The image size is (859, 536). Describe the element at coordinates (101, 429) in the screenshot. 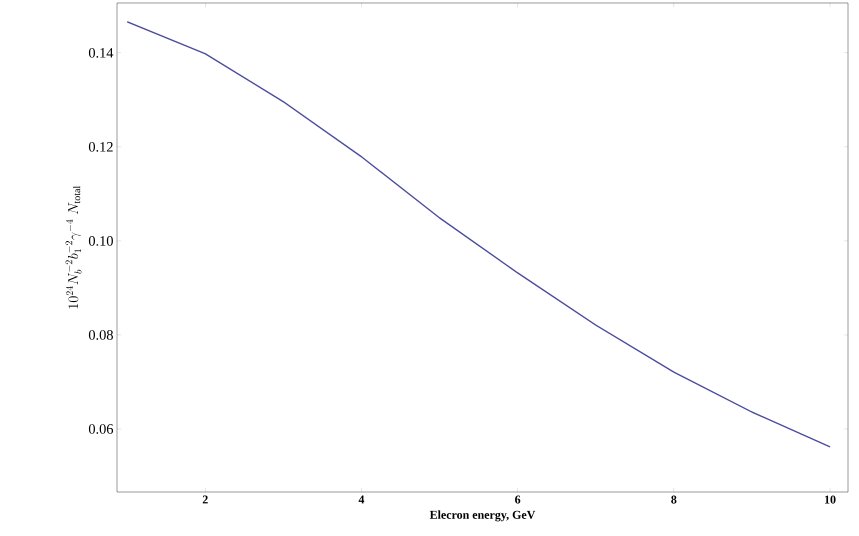

I see `y-tick-label: 0.06` at that location.